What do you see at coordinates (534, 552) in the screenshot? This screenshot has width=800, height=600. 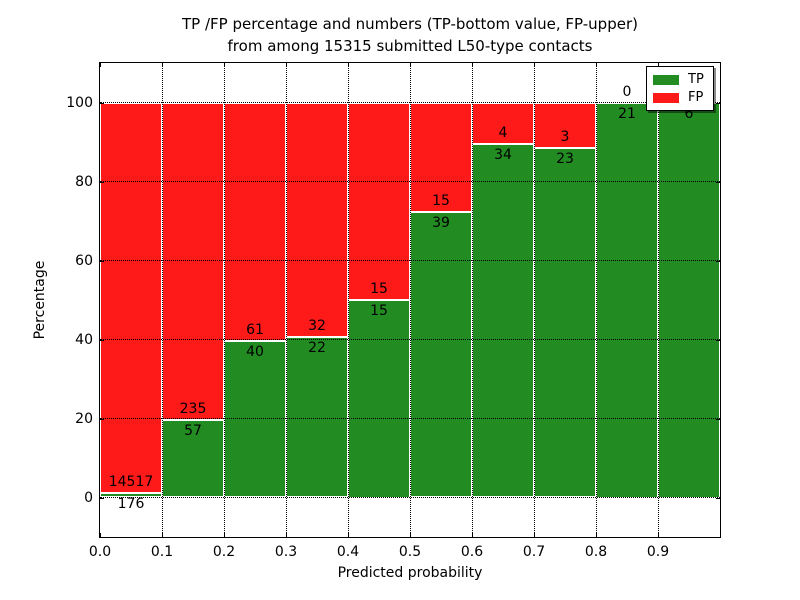 I see `x-tick-label: 0.7` at bounding box center [534, 552].